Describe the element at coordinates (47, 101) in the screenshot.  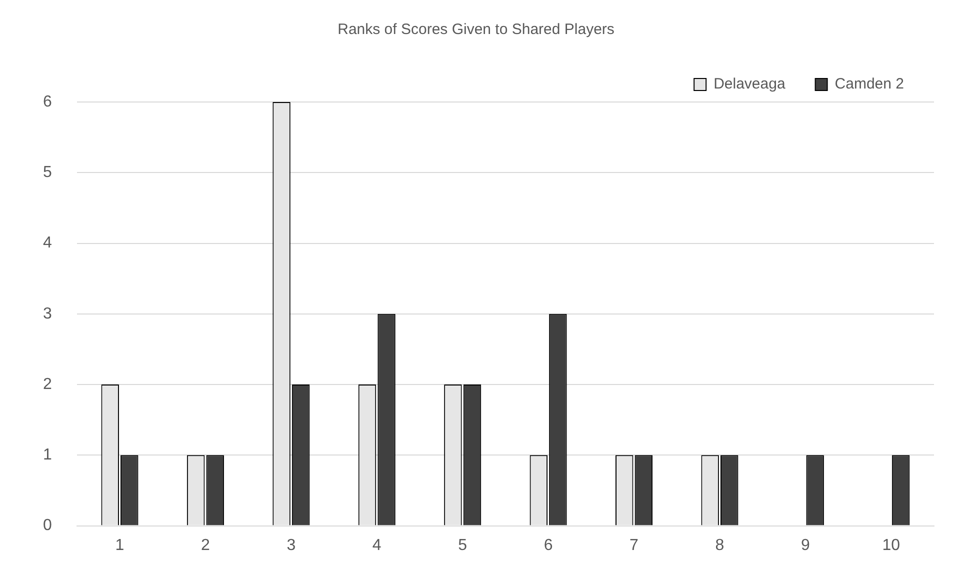
I see `y-tick-label: 6` at that location.